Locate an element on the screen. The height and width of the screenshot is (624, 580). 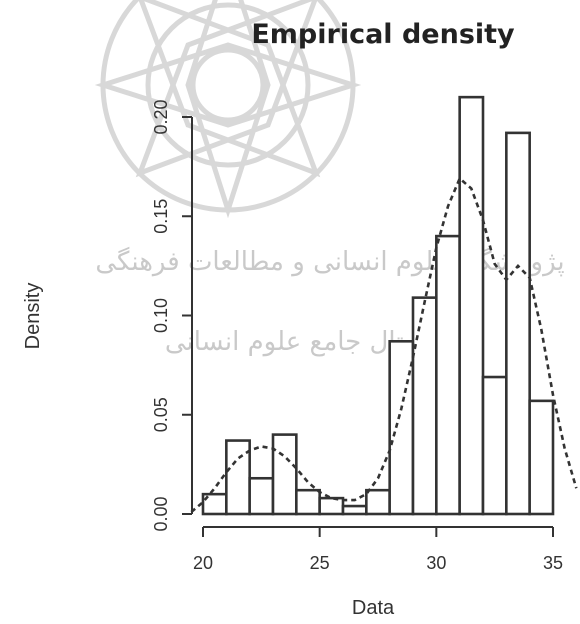
y-tick-label: 0.00 is located at coordinates (161, 513).